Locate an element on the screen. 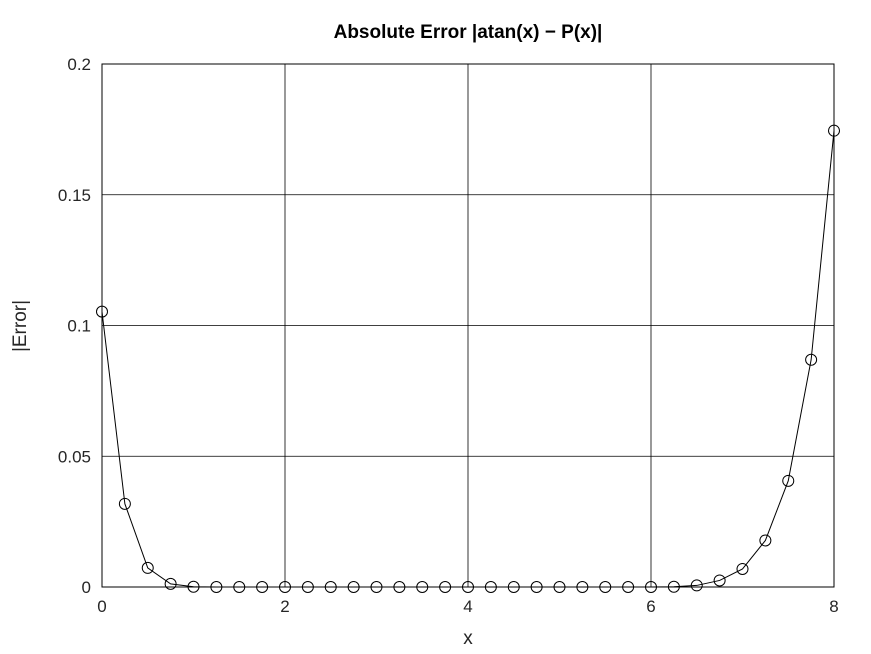 The width and height of the screenshot is (871, 654). y-tick-label: 0.2 is located at coordinates (79, 64).